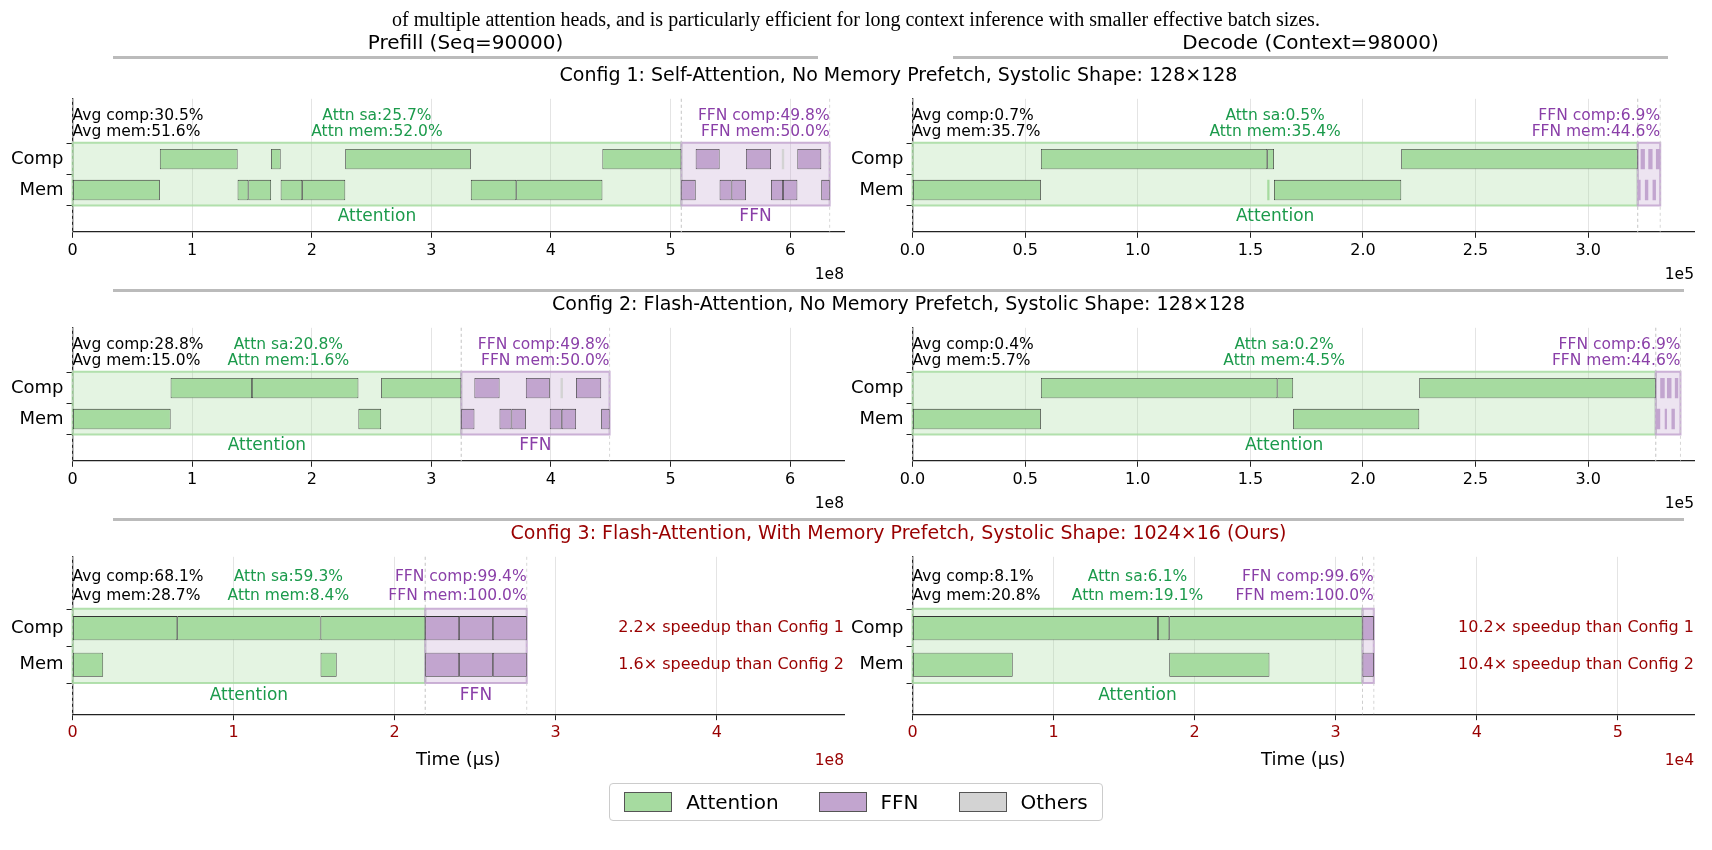 The height and width of the screenshot is (850, 1712). What do you see at coordinates (377, 114) in the screenshot?
I see `text: Attn sa:25.7%` at bounding box center [377, 114].